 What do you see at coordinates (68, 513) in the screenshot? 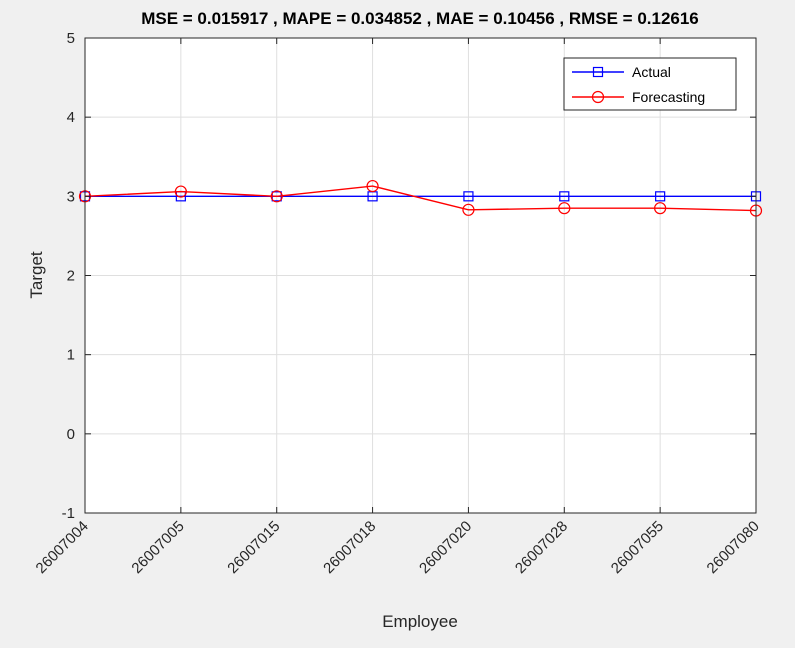
I see `y-tick-label: -1` at bounding box center [68, 513].